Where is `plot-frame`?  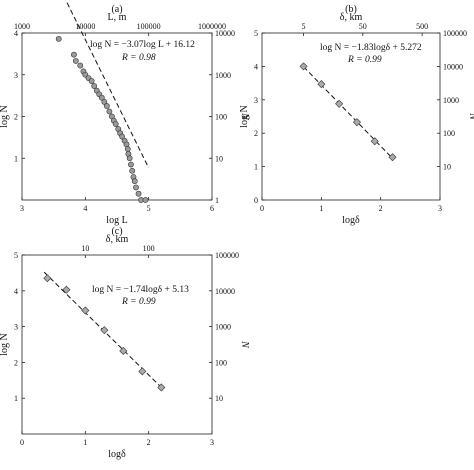 plot-frame is located at coordinates (117, 116).